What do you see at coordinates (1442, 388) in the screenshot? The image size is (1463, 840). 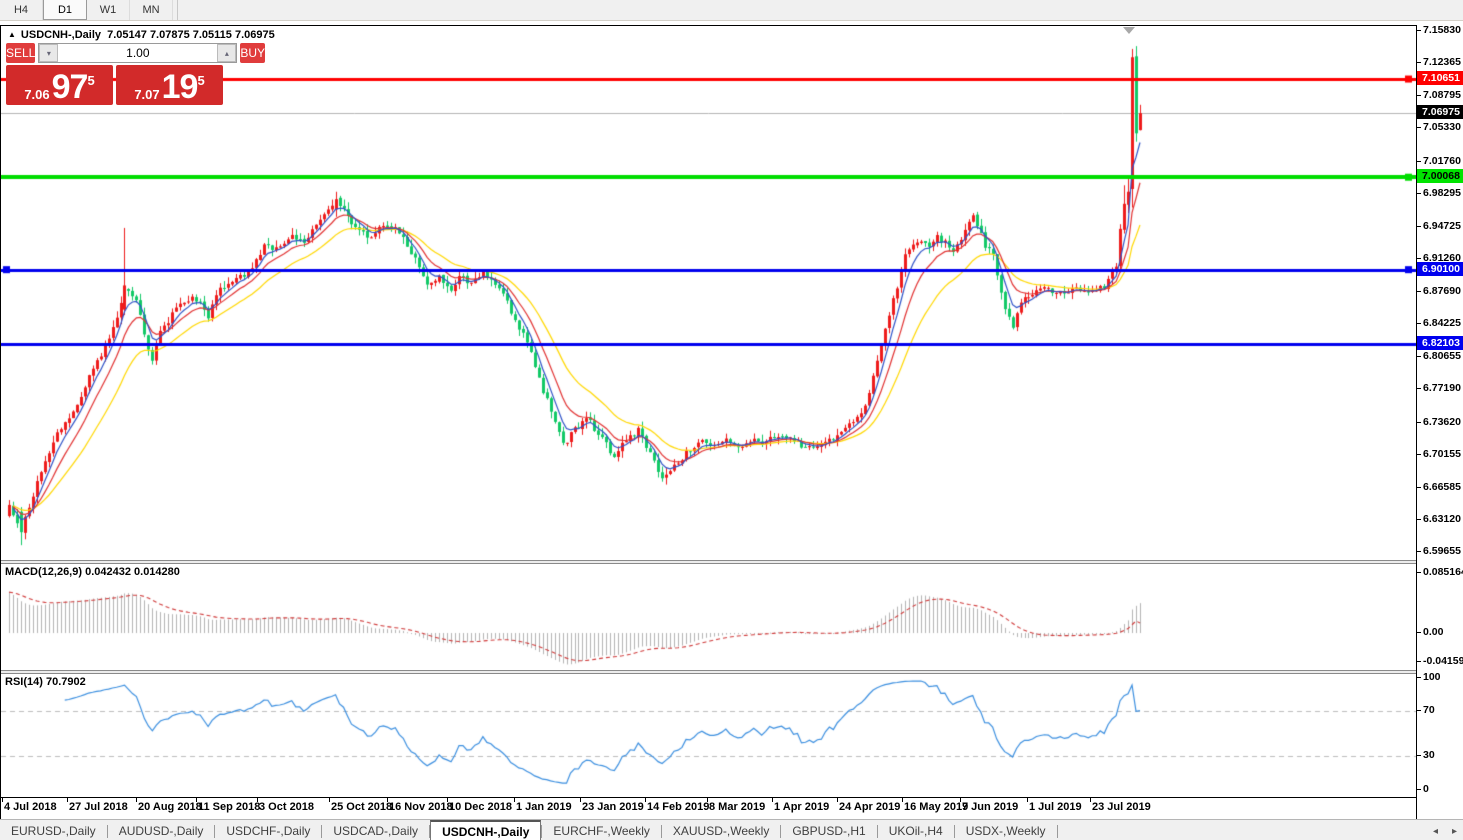 I see `axis-tick-label: 6.77190` at bounding box center [1442, 388].